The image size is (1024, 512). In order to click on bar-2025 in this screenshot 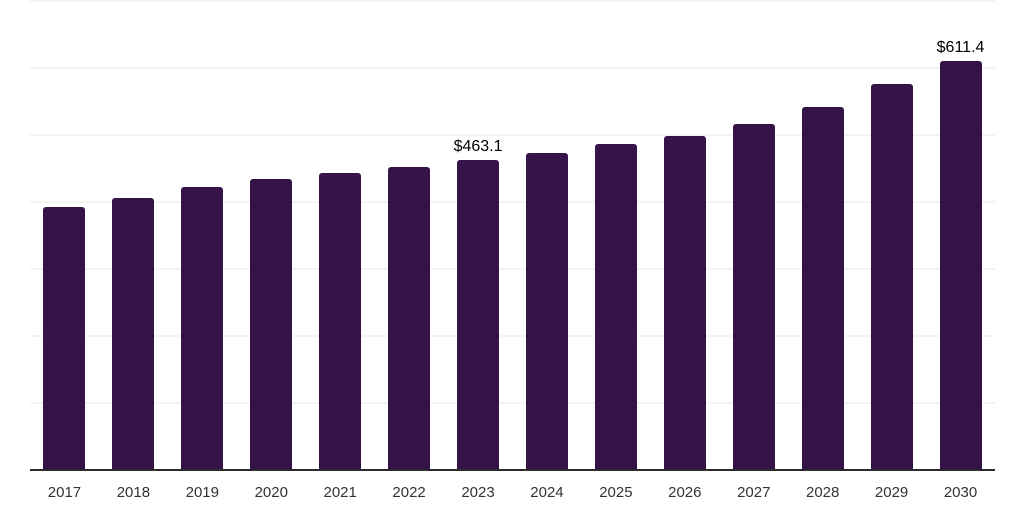, I will do `click(615, 306)`.